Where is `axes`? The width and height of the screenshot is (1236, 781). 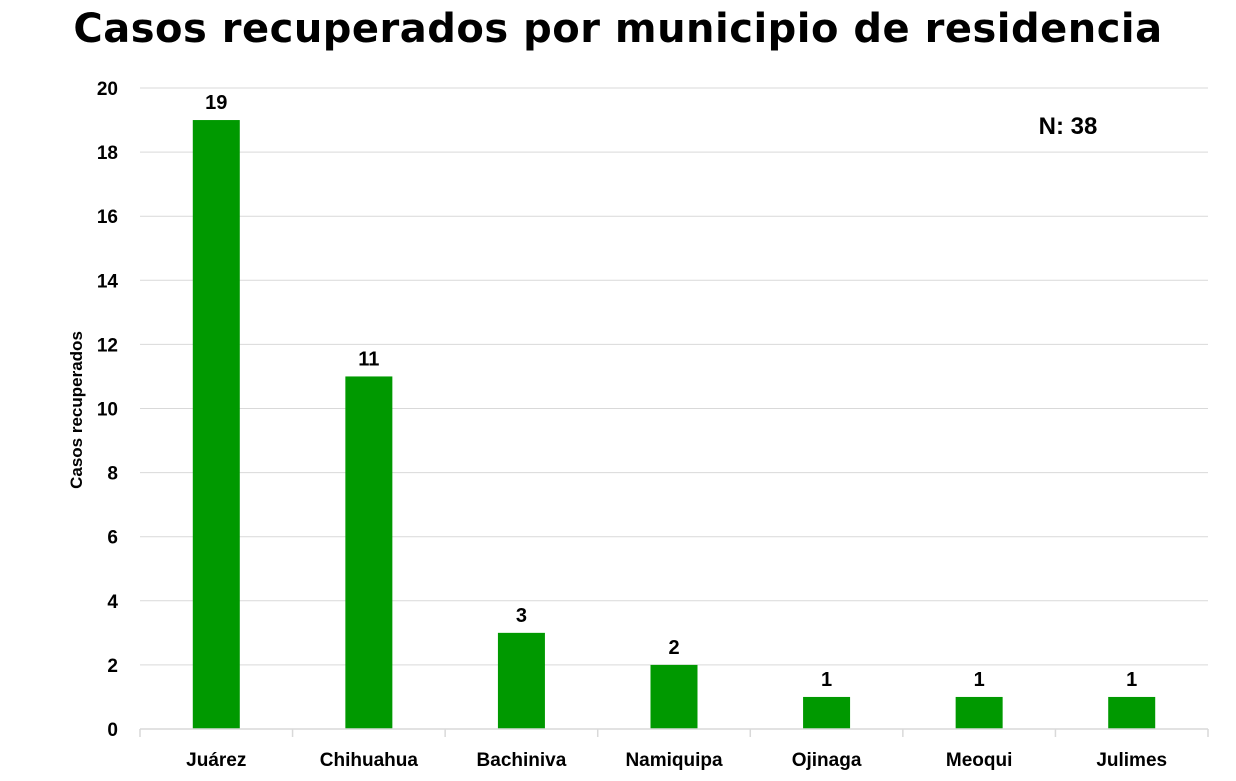
axes is located at coordinates (674, 732).